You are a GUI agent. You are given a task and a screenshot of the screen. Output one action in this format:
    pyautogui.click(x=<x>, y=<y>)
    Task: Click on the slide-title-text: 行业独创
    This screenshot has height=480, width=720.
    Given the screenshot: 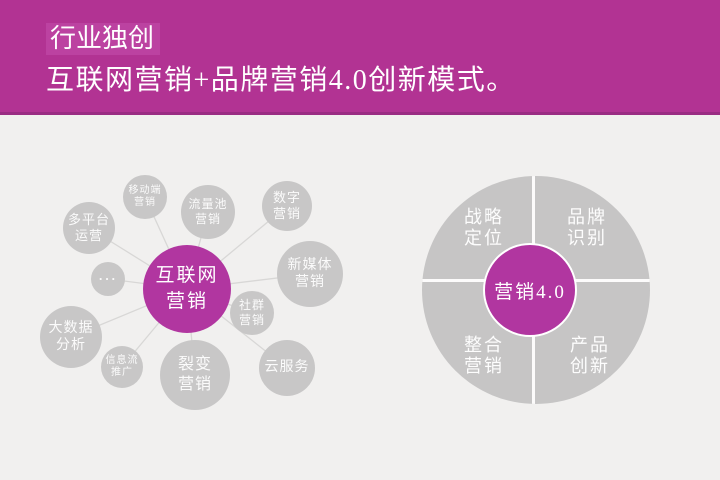 What is the action you would take?
    pyautogui.click(x=103, y=39)
    